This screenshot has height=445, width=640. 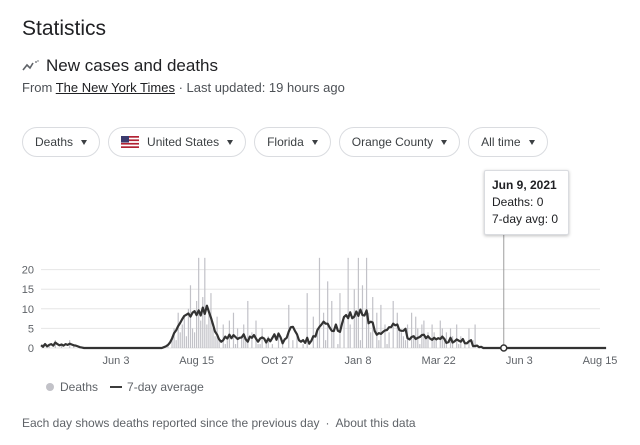 What do you see at coordinates (504, 348) in the screenshot?
I see `hover-point` at bounding box center [504, 348].